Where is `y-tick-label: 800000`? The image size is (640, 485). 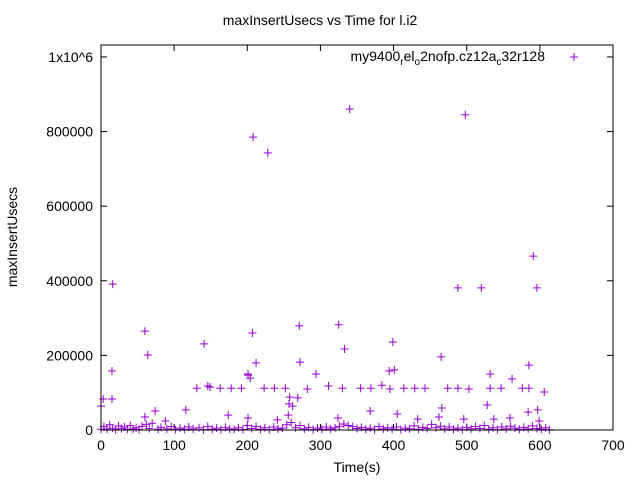
y-tick-label: 800000 is located at coordinates (69, 132).